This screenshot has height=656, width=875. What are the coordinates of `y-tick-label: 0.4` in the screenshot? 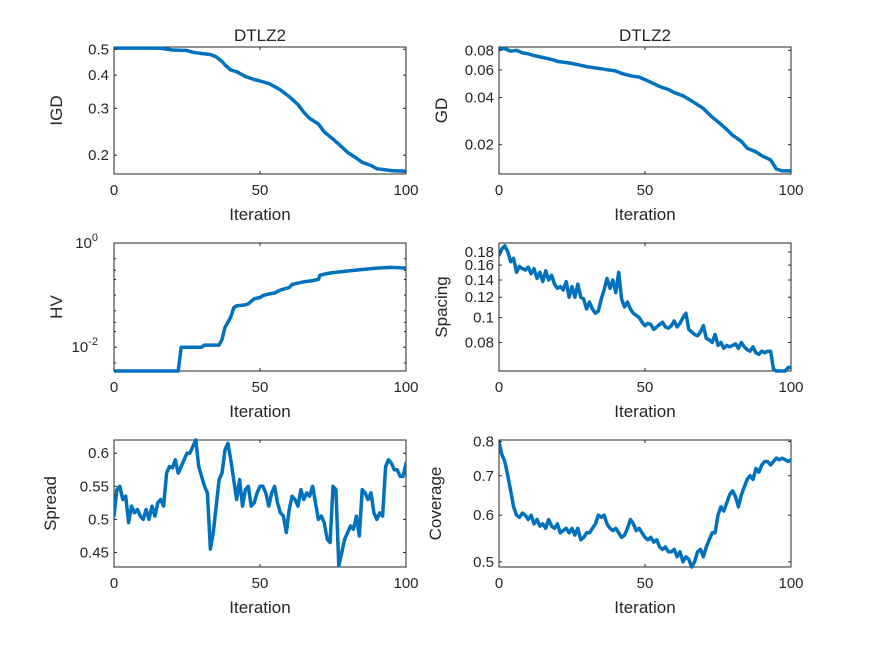 It's located at (98, 75).